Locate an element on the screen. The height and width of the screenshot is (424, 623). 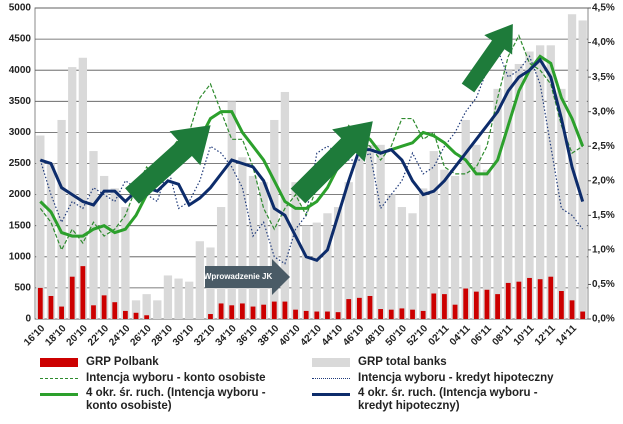
y2-tick-label: 3,0% is located at coordinates (603, 111).